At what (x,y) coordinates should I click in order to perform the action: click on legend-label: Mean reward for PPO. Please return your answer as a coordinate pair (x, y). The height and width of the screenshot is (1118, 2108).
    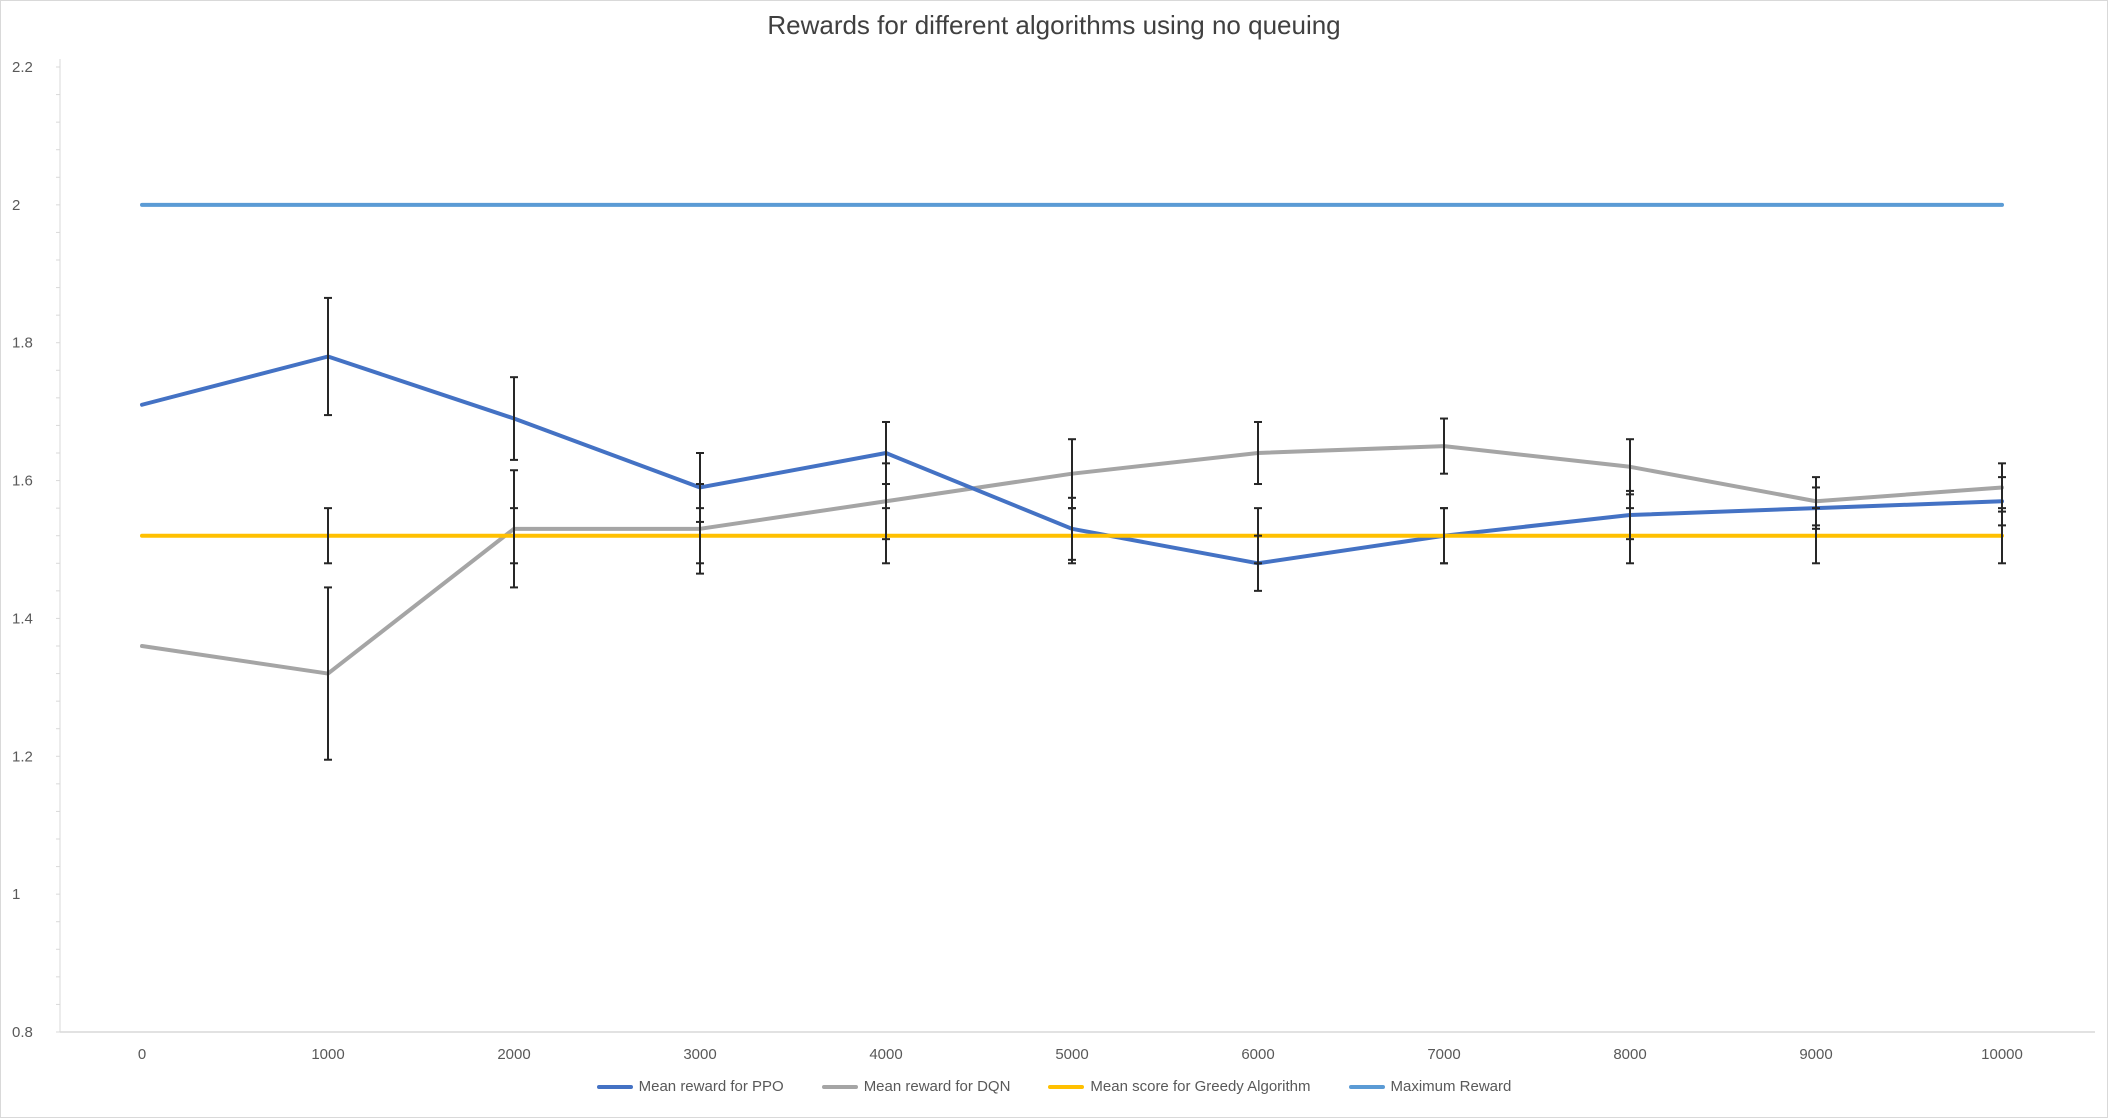
    Looking at the image, I should click on (711, 1086).